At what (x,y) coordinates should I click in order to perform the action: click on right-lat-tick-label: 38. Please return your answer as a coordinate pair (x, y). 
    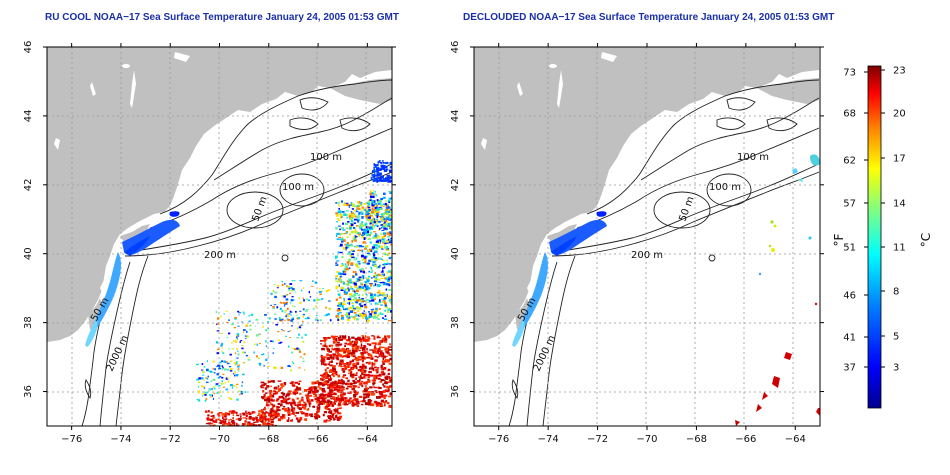
    Looking at the image, I should click on (455, 322).